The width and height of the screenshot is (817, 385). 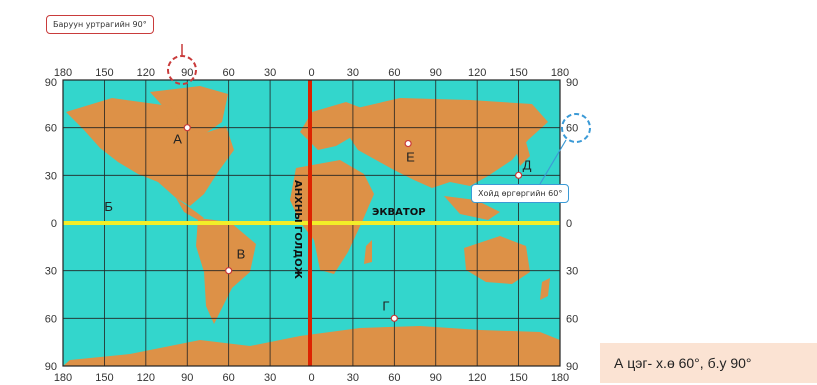 What do you see at coordinates (545, 289) in the screenshot?
I see `new-zealand` at bounding box center [545, 289].